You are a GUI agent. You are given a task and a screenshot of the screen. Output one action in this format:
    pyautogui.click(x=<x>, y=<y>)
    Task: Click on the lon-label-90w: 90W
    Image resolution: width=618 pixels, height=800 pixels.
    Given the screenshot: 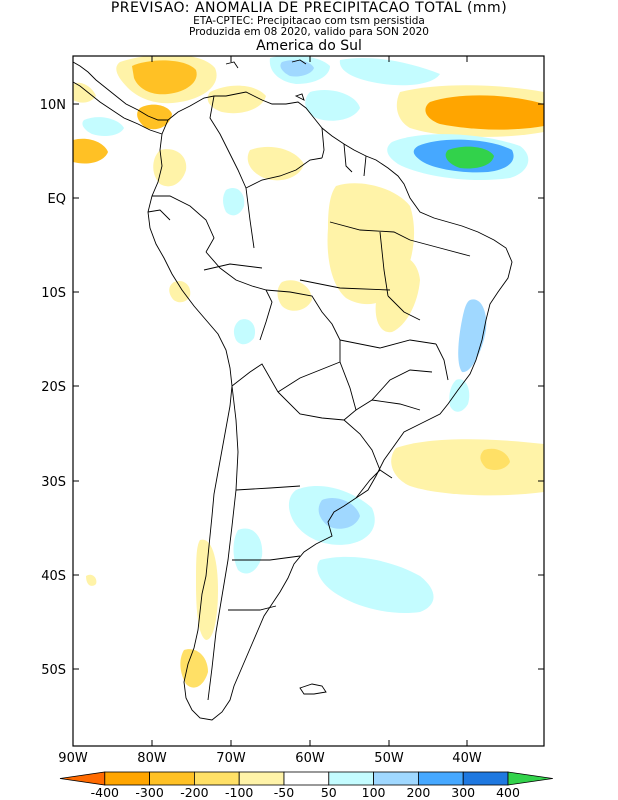 What is the action you would take?
    pyautogui.click(x=73, y=758)
    